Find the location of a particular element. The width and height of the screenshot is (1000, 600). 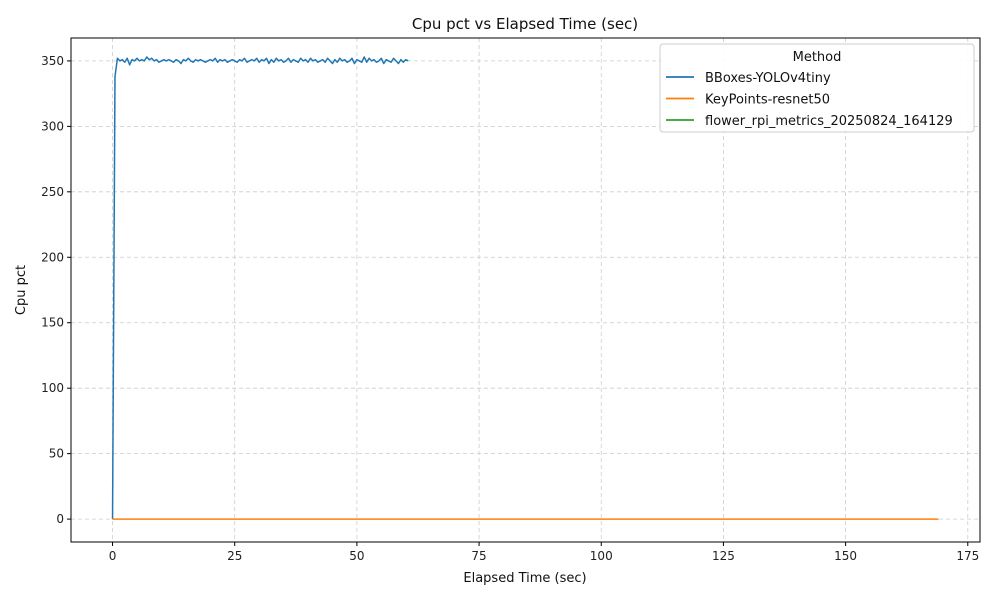

y-tick-label: 300 is located at coordinates (52, 126).